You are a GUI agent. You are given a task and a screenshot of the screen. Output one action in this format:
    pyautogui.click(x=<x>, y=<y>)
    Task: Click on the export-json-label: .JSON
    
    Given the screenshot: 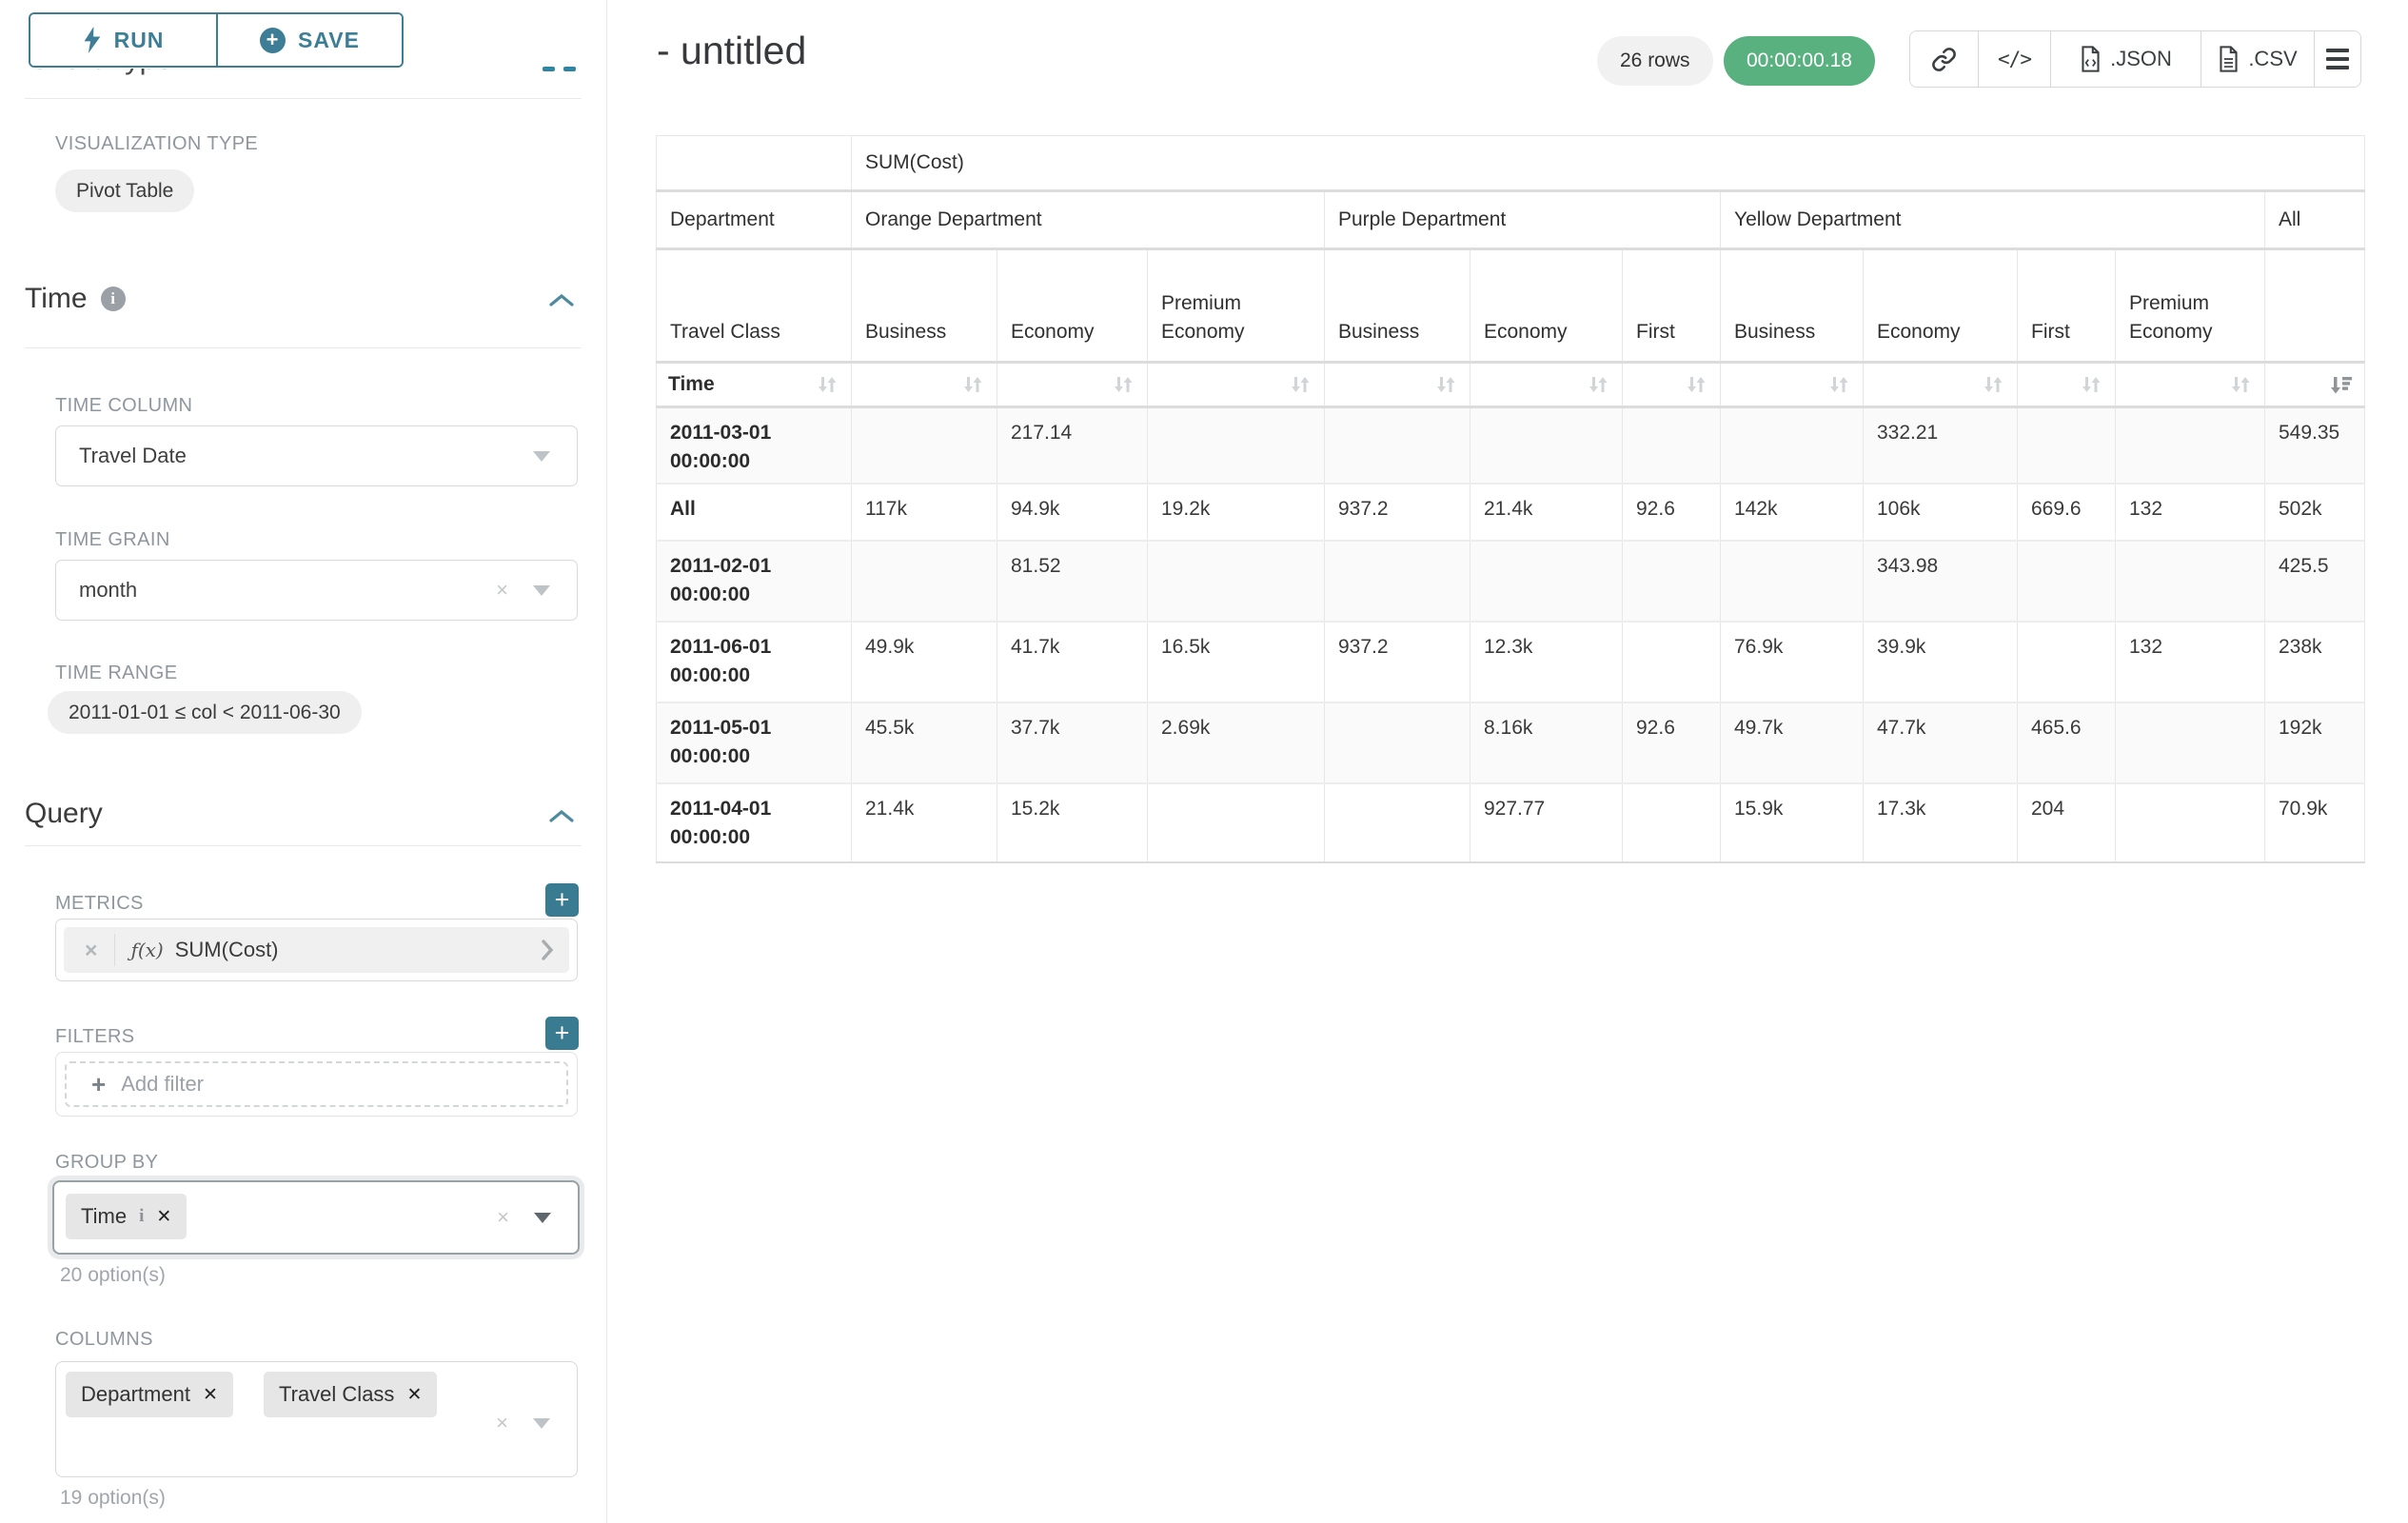 What is the action you would take?
    pyautogui.click(x=2141, y=59)
    